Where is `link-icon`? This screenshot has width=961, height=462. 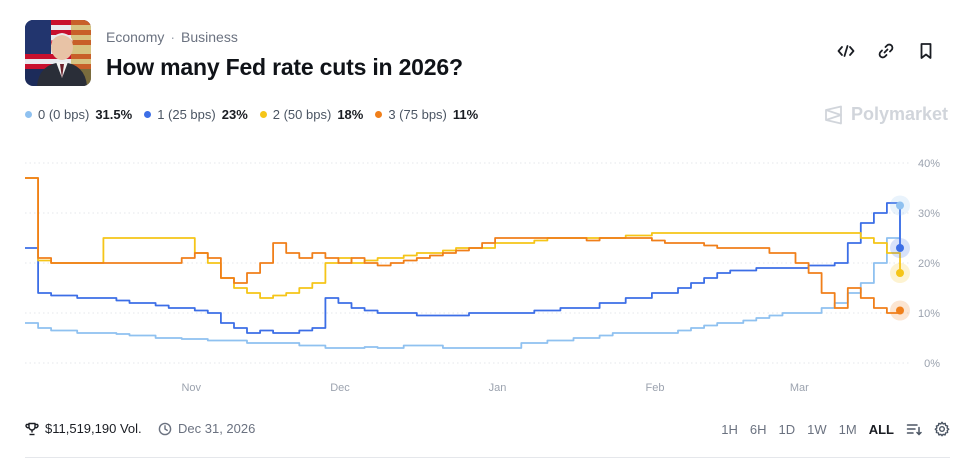 link-icon is located at coordinates (886, 51).